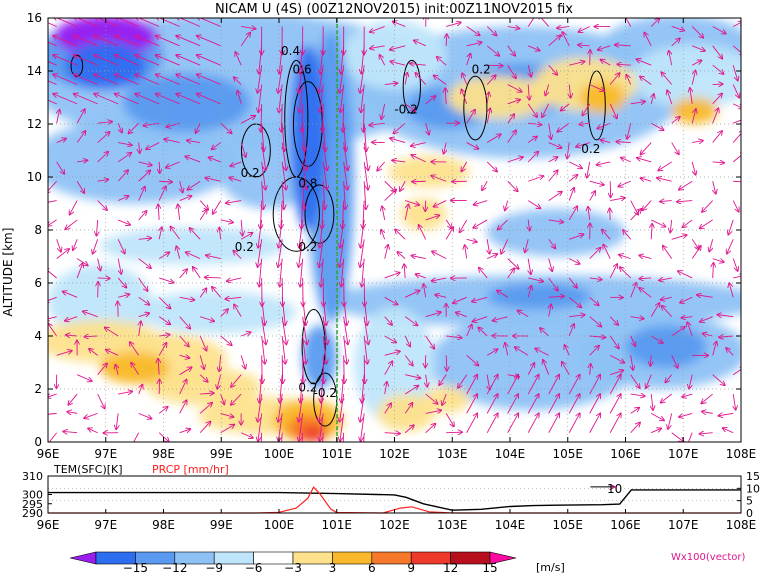 This screenshot has width=767, height=575. Describe the element at coordinates (324, 393) in the screenshot. I see `contour-label: -0.2` at that location.